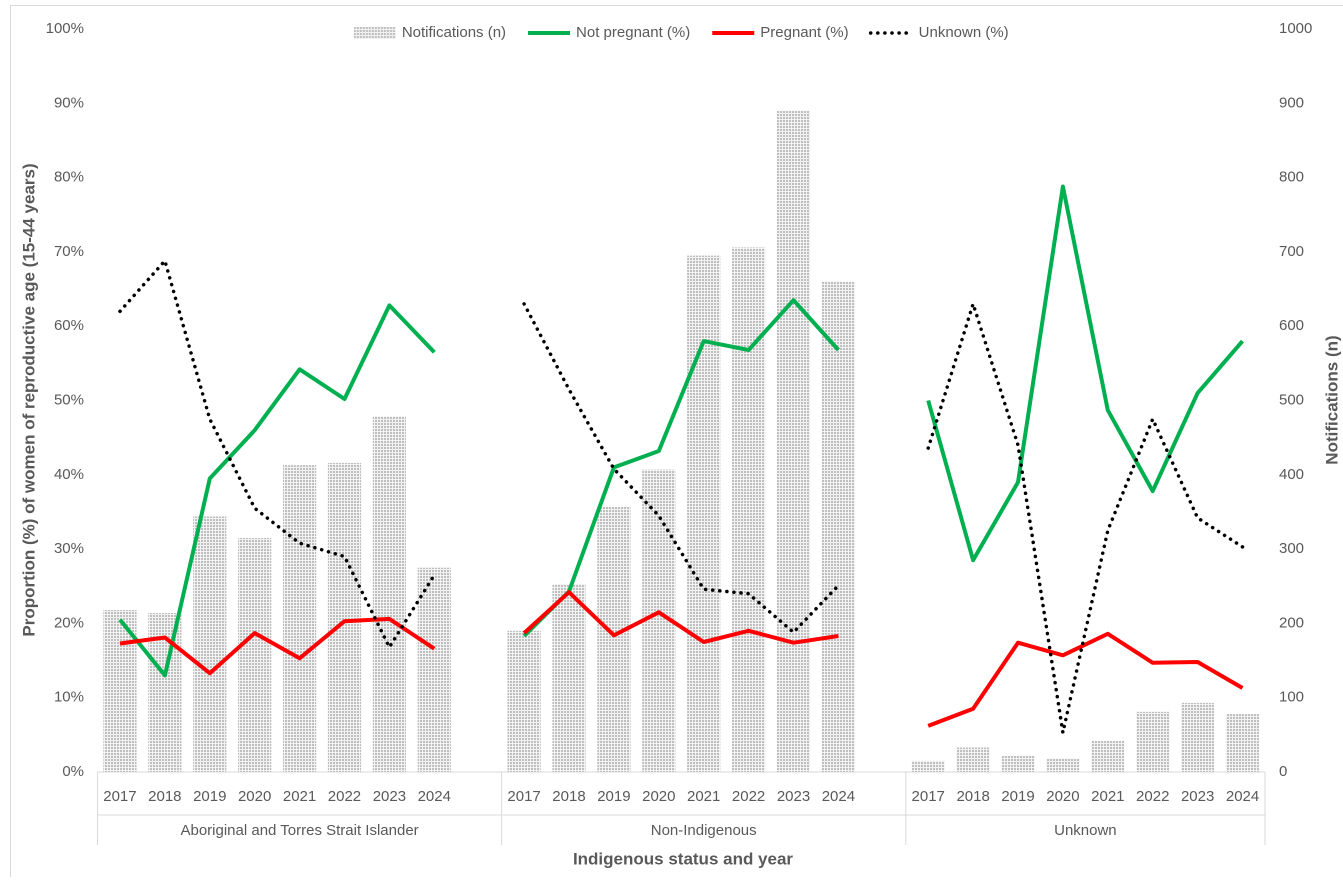  Describe the element at coordinates (1291, 474) in the screenshot. I see `y2-tick-label: 400` at that location.